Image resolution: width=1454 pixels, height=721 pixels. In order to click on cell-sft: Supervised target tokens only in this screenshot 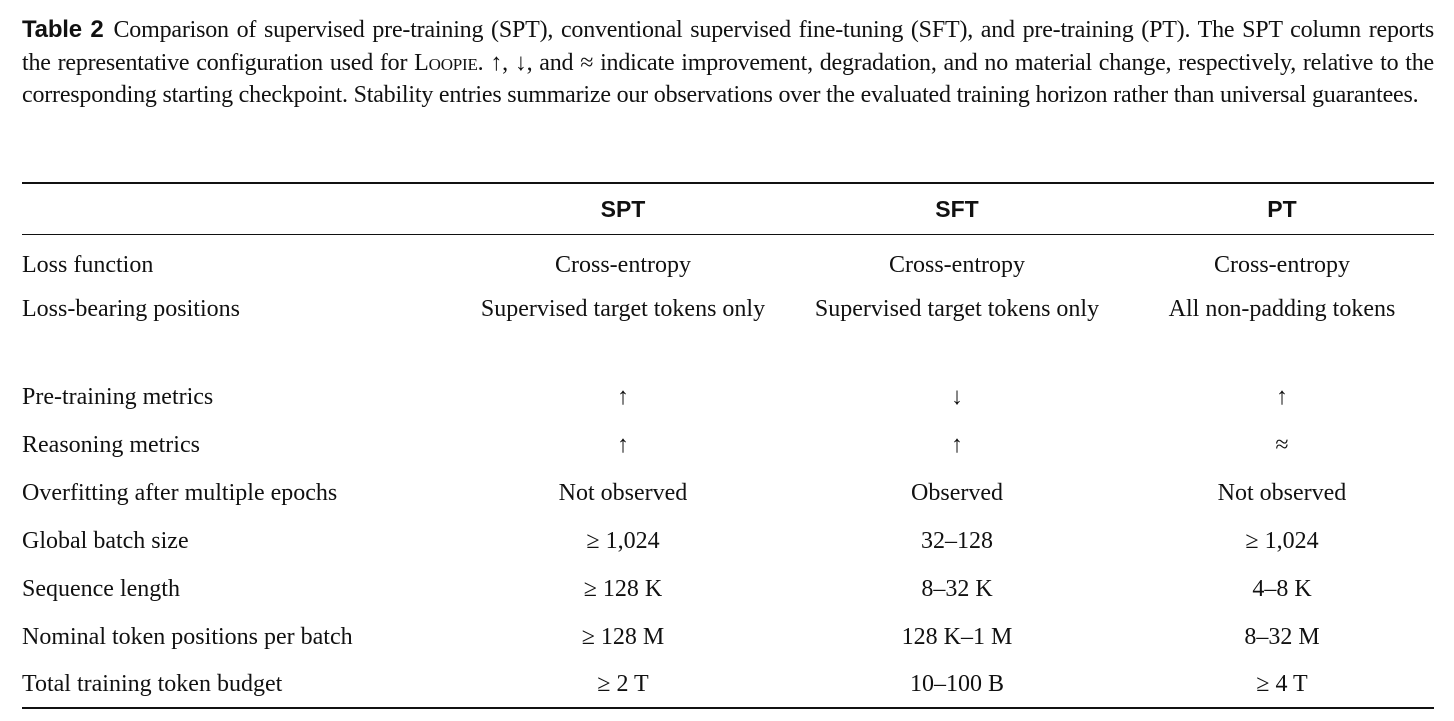, I will do `click(957, 309)`.